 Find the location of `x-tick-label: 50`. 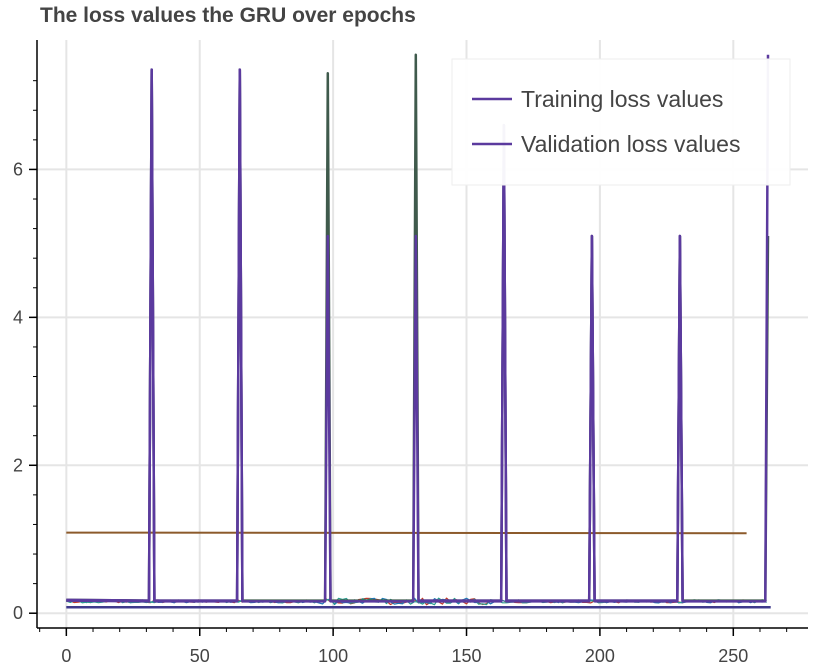

x-tick-label: 50 is located at coordinates (200, 656).